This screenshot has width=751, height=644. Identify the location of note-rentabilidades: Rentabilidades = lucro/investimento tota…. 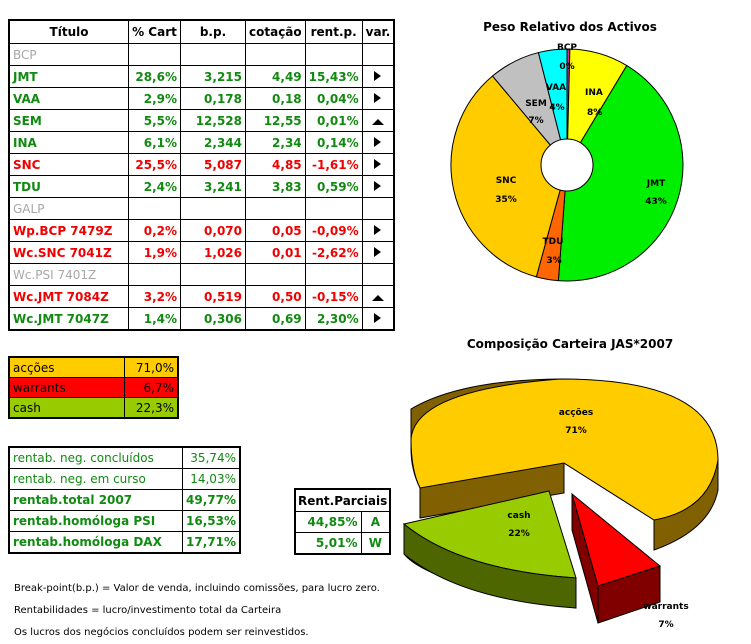
(148, 610).